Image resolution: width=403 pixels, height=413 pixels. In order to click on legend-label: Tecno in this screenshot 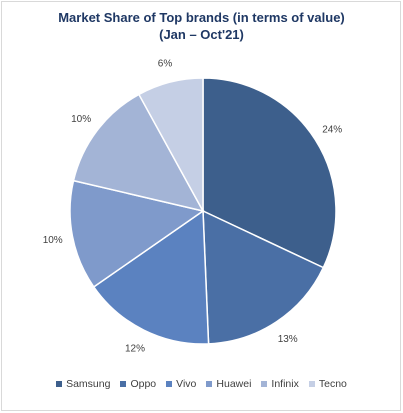, I will do `click(332, 384)`.